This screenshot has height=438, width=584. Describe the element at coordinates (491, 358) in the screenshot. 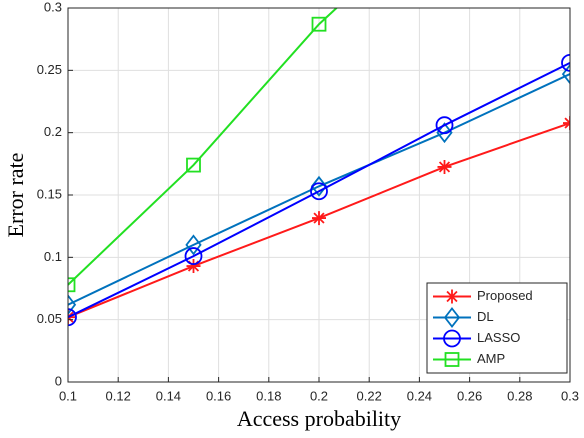

I see `legend-label: AMP` at that location.